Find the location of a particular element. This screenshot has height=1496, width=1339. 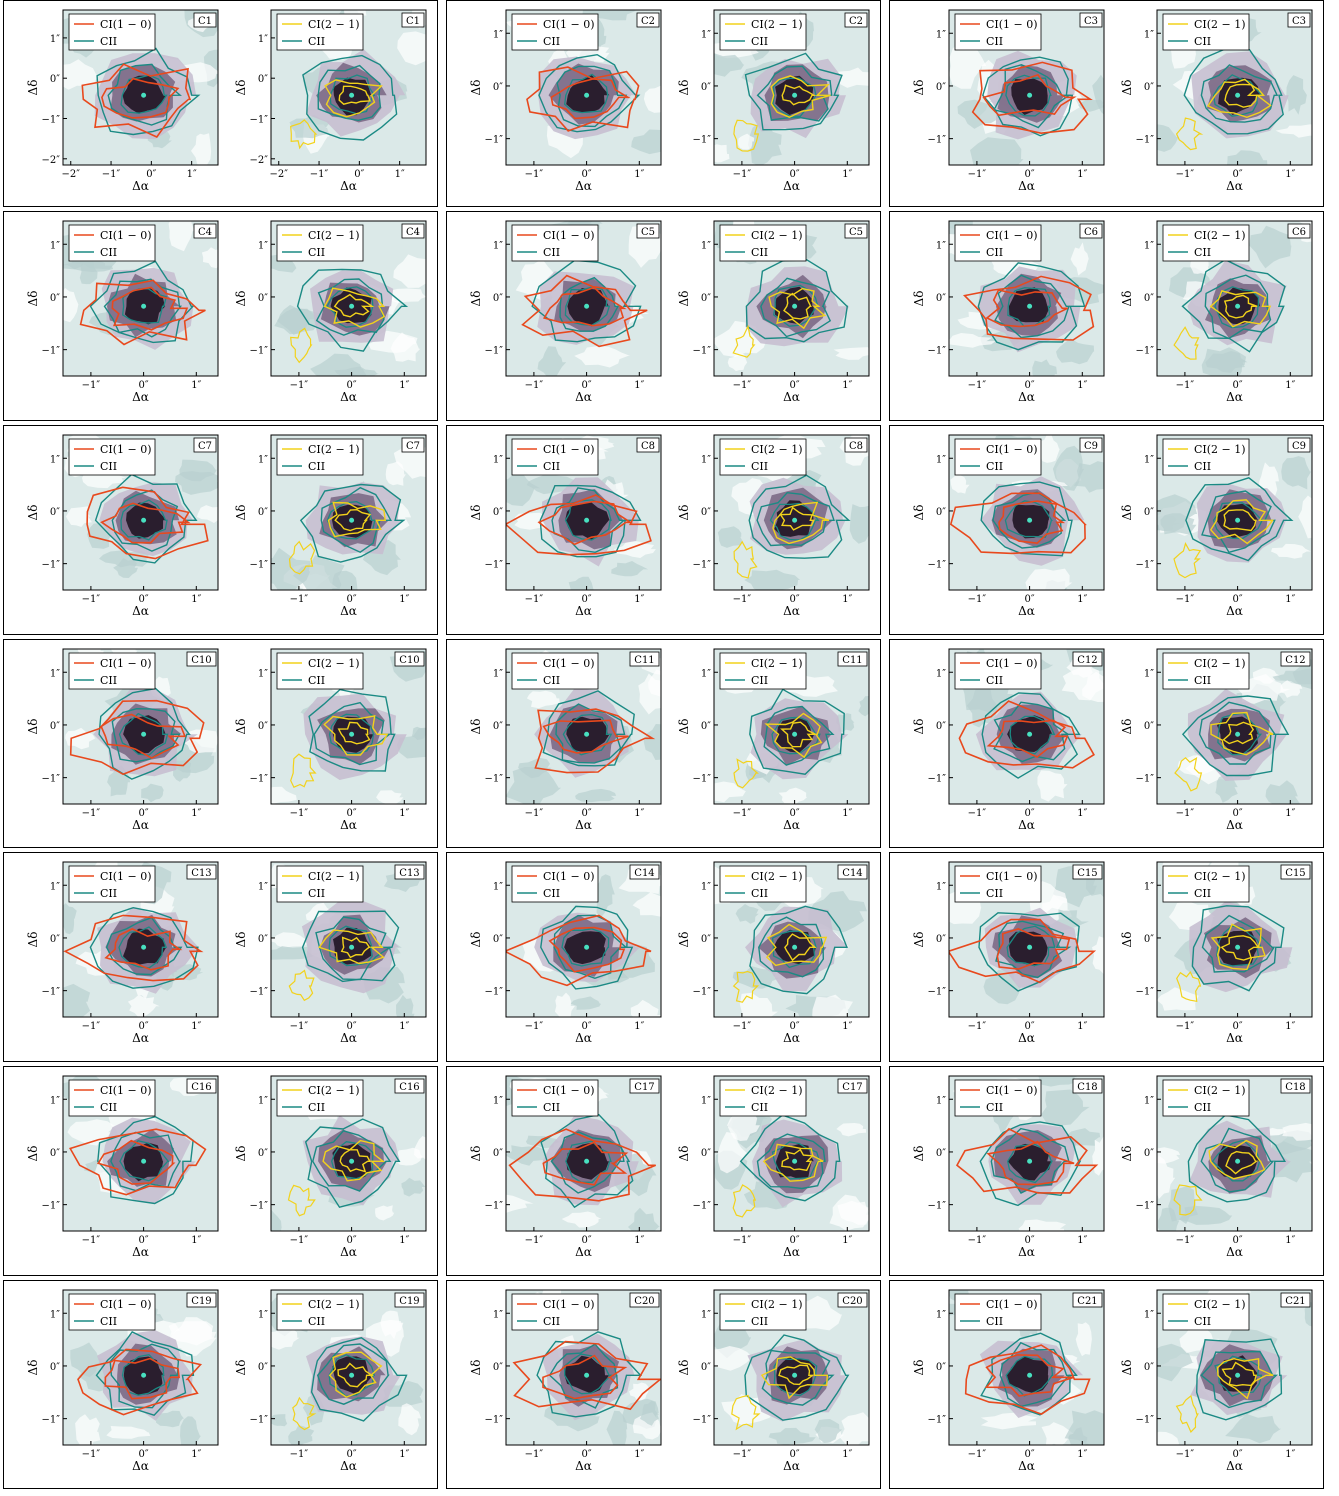

object-box-c20 is located at coordinates (663, 1384).